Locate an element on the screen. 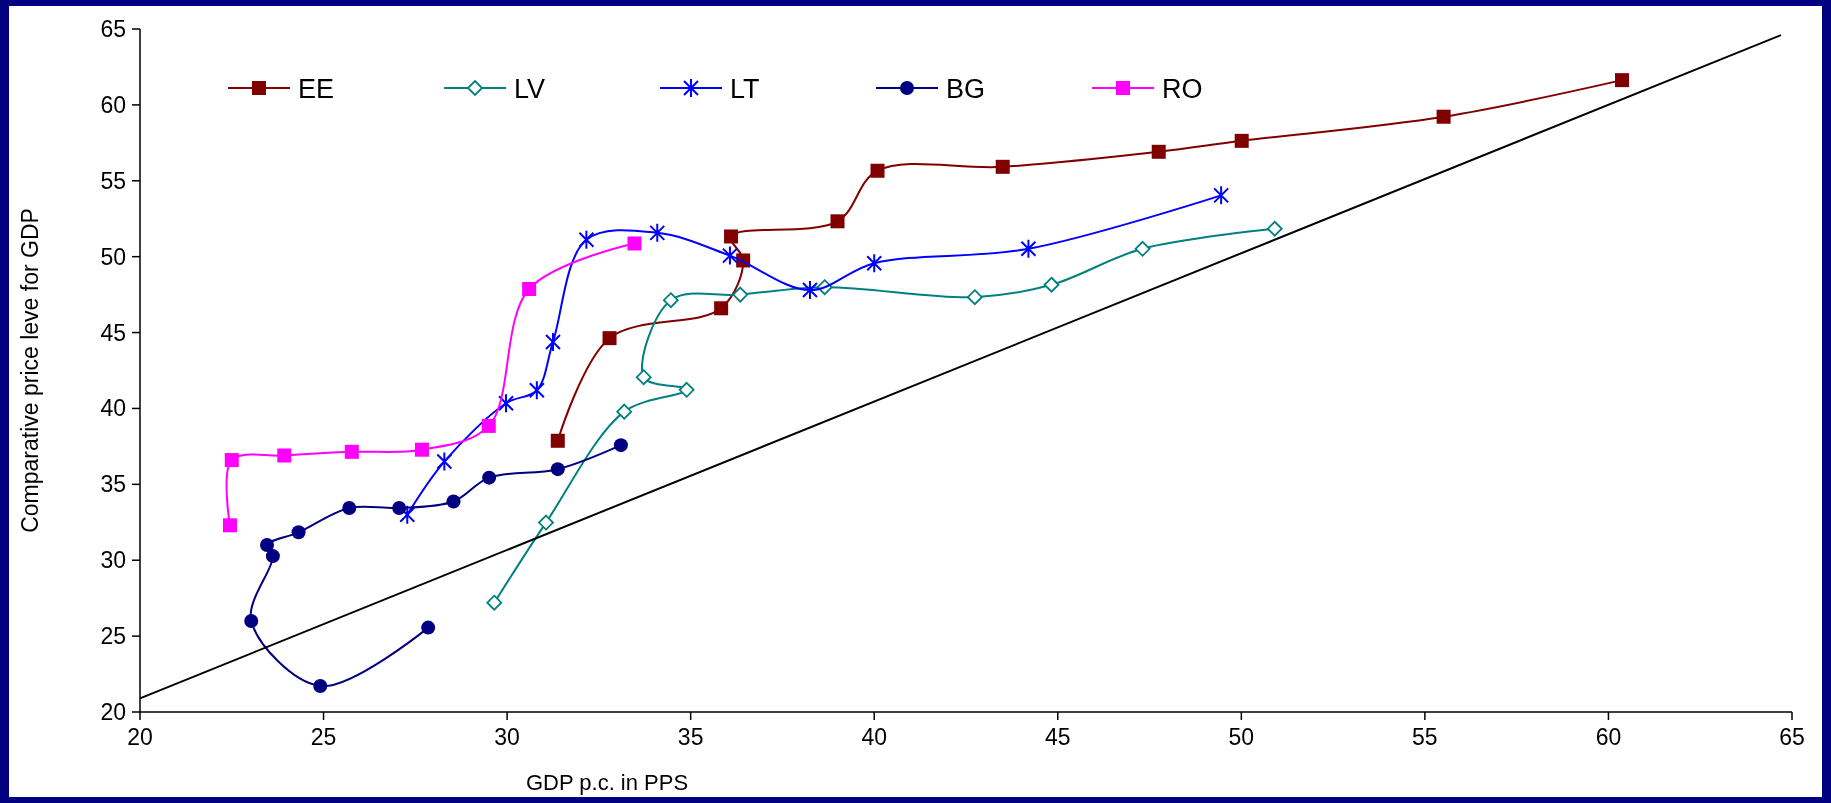  legend-label: BG is located at coordinates (966, 89).